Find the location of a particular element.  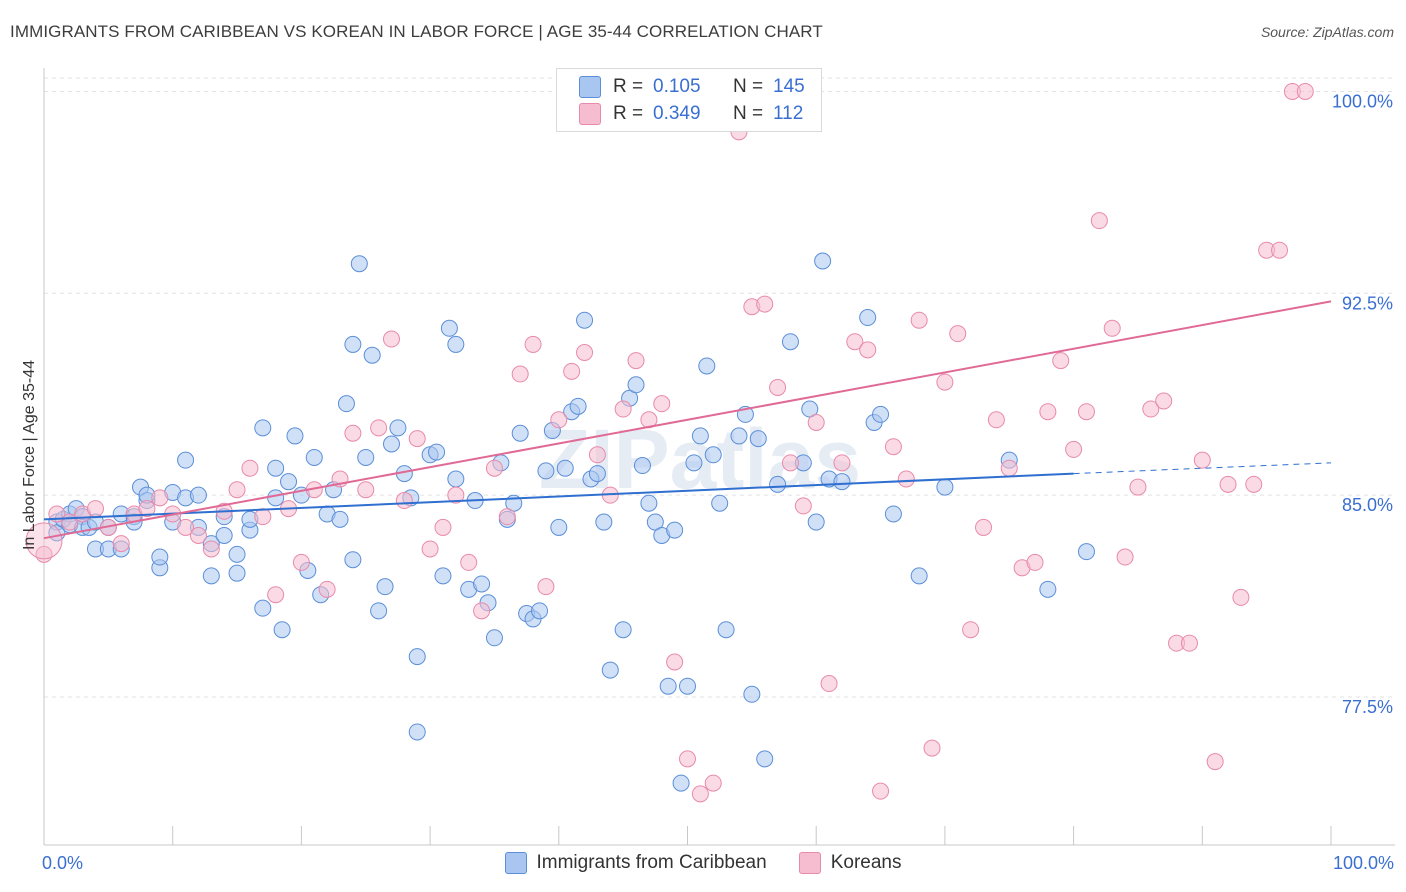

y-tick-labels: 77.5% 85.0% 92.5% 100.0% is located at coordinates (1362, 404).